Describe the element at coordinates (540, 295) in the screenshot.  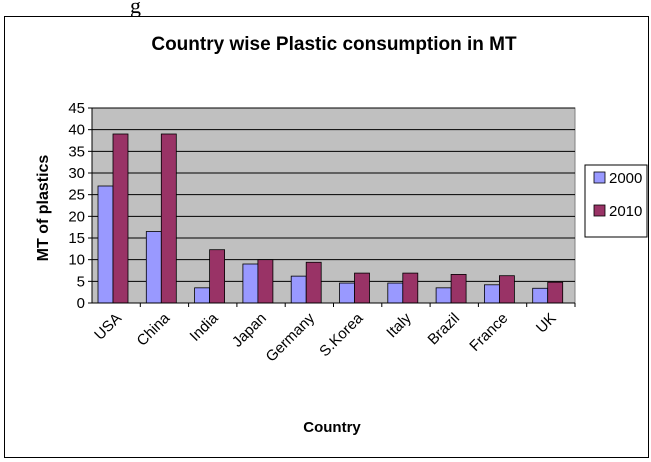
I see `bar-2000-uk` at that location.